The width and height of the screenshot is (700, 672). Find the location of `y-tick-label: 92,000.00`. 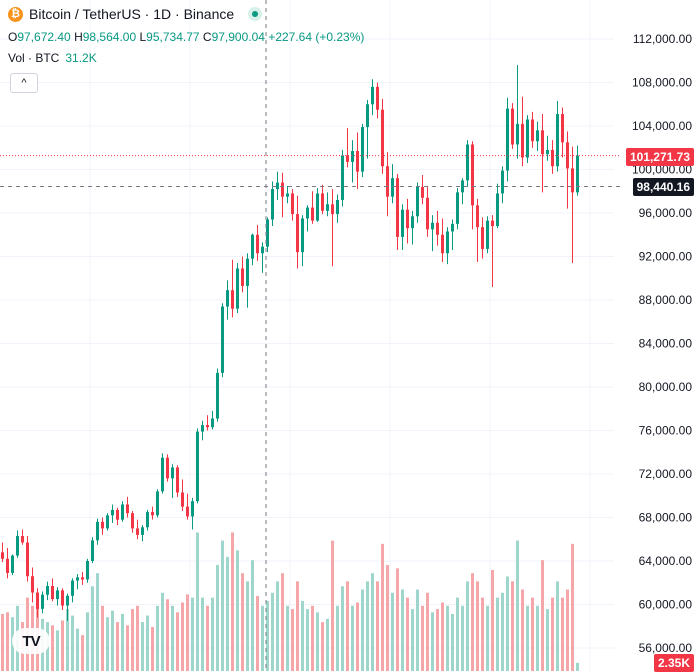

y-tick-label: 92,000.00 is located at coordinates (666, 257).